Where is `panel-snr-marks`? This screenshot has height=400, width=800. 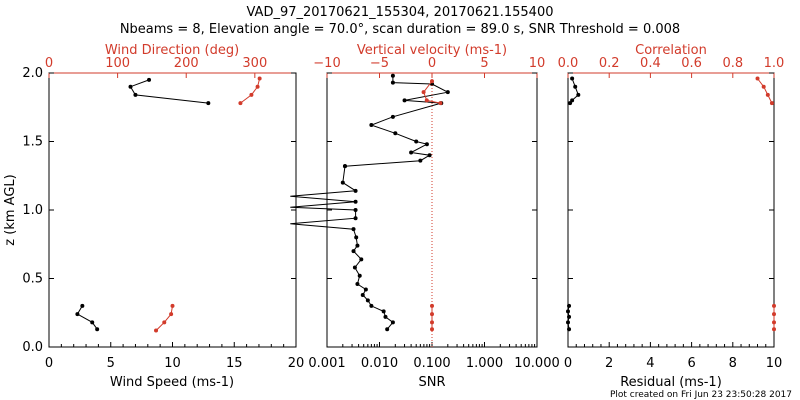 panel-snr-marks is located at coordinates (370, 210).